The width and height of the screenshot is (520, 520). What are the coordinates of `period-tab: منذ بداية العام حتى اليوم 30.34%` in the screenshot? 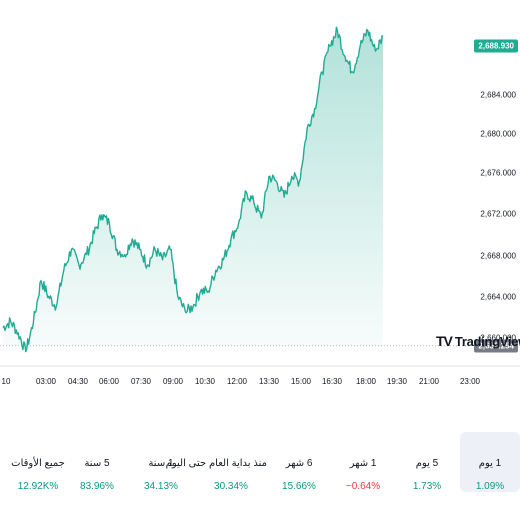 It's located at (216, 462).